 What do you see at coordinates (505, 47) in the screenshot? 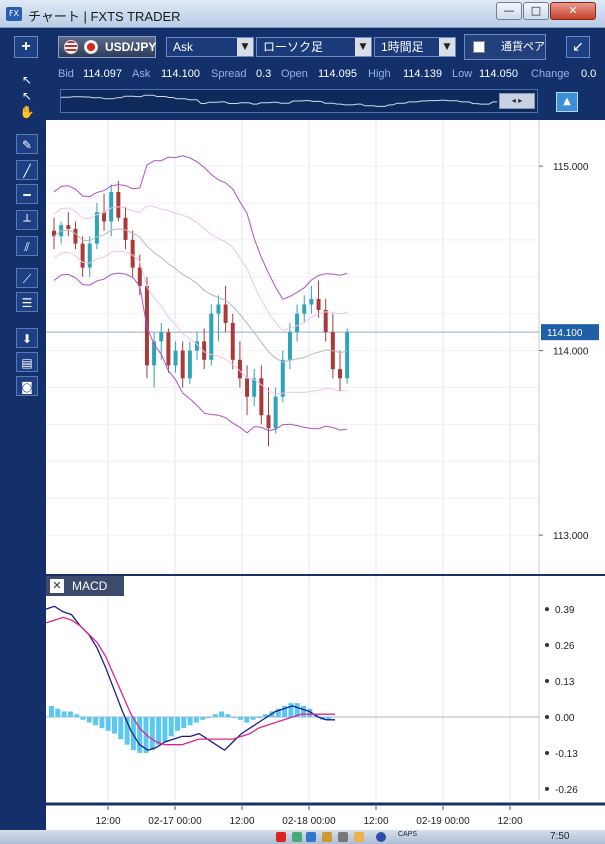
I see `currency-strength-toggle: 通貨ペア` at bounding box center [505, 47].